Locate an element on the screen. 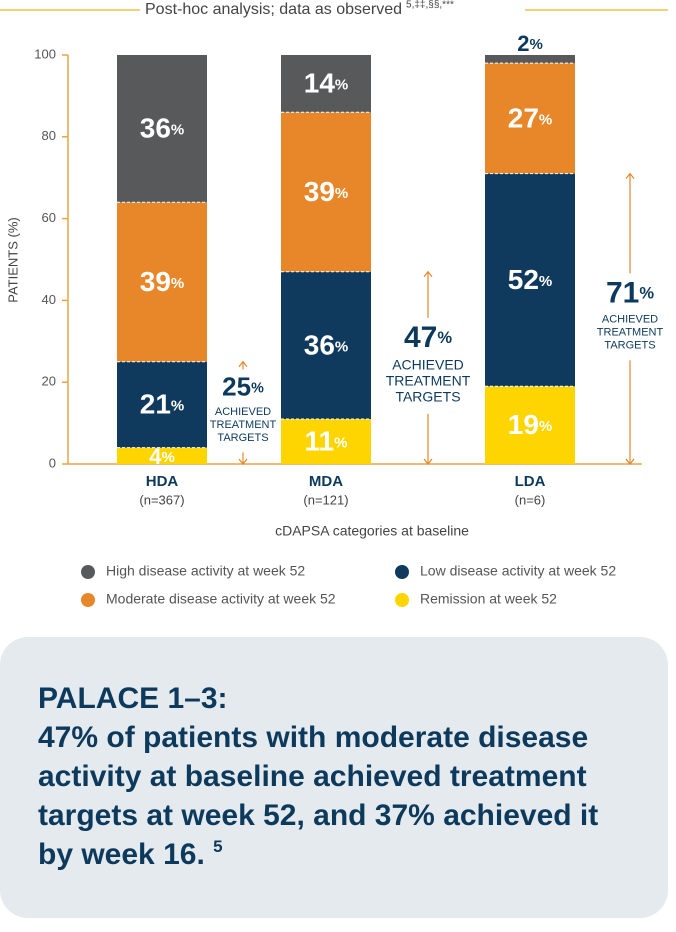 The image size is (676, 932). legend-label: Moderate disease activity at week 52 is located at coordinates (221, 599).